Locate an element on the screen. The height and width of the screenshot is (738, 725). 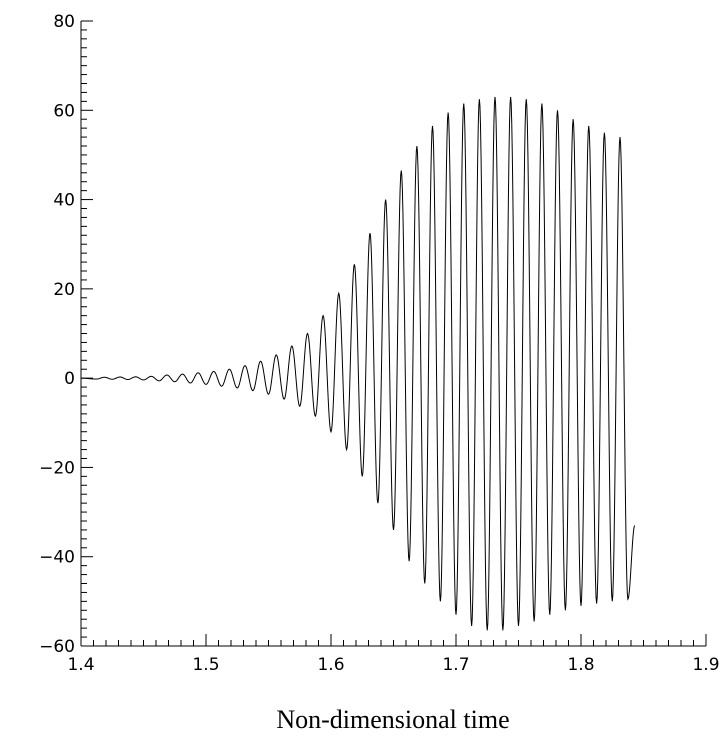
y-tick-label: 40 is located at coordinates (64, 201).